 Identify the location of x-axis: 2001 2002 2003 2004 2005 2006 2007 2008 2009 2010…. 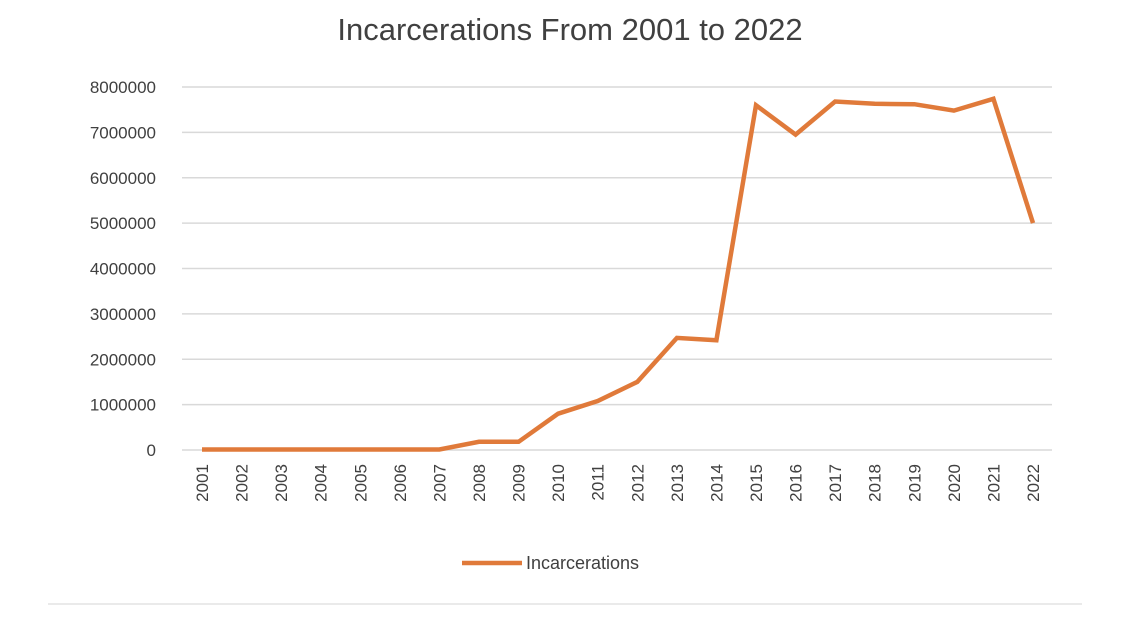
(617, 475).